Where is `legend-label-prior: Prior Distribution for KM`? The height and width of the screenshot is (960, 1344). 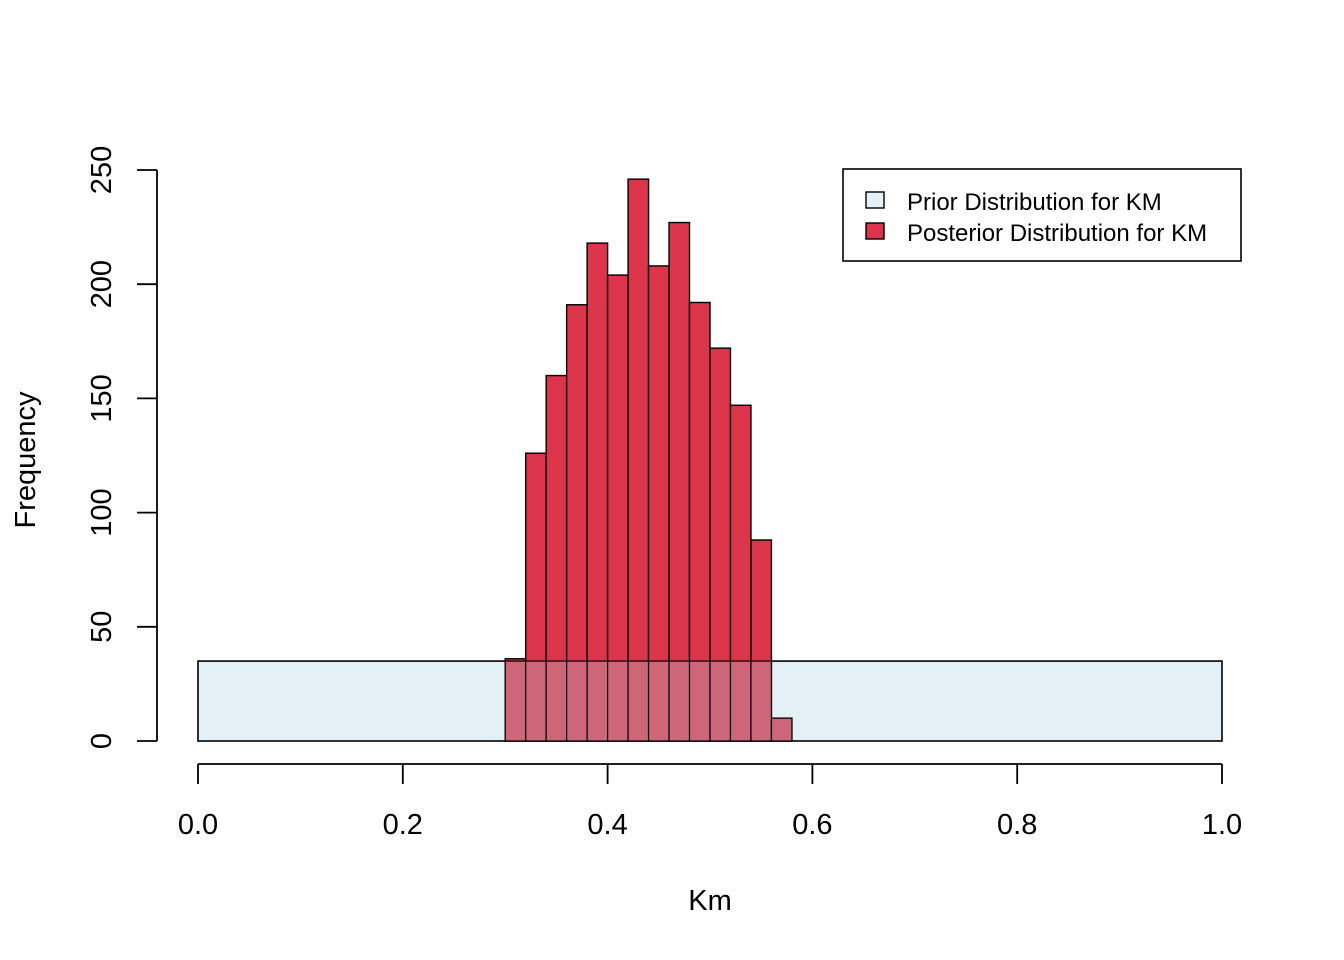 legend-label-prior: Prior Distribution for KM is located at coordinates (1034, 202).